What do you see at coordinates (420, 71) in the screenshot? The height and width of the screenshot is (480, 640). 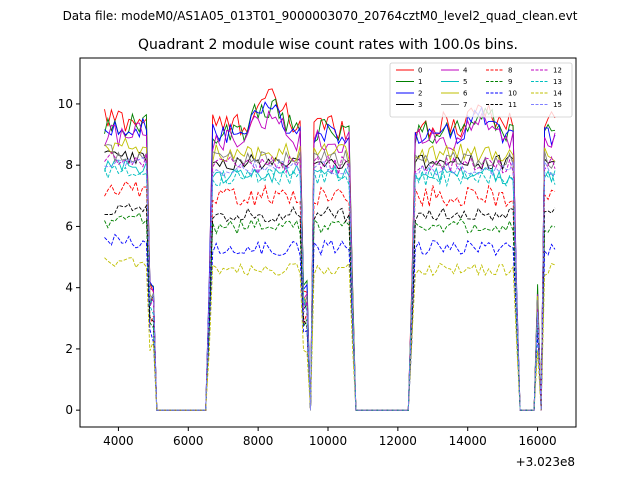 I see `legend-label: 0` at bounding box center [420, 71].